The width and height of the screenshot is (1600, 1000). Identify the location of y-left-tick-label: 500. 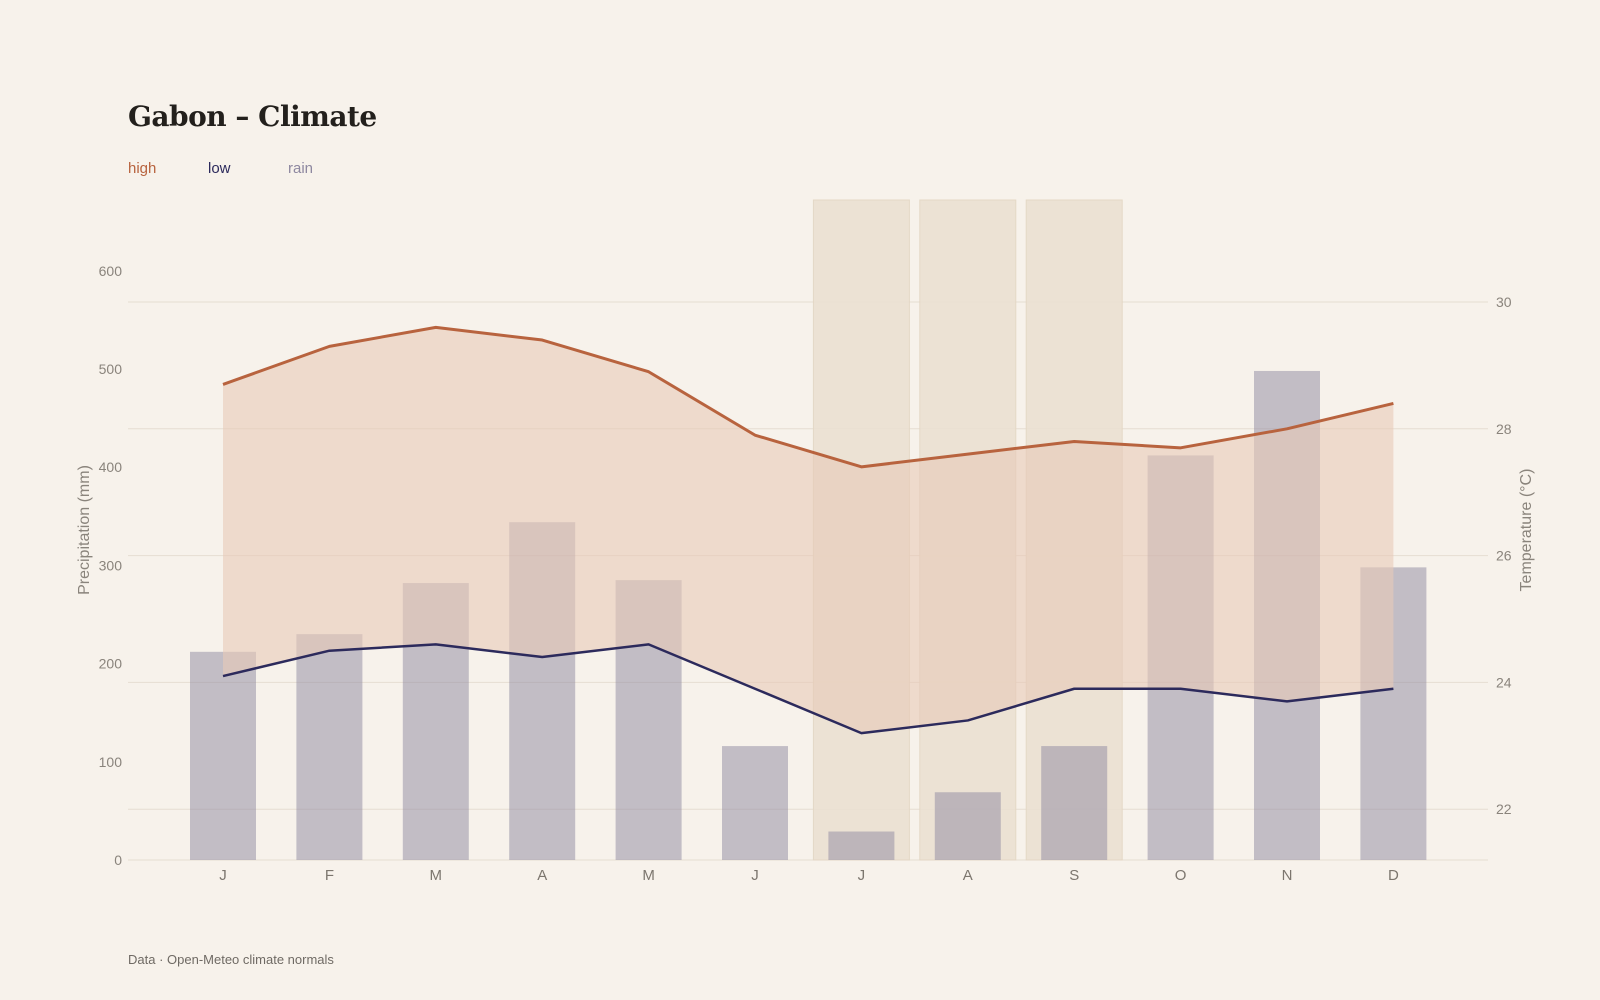
(111, 369).